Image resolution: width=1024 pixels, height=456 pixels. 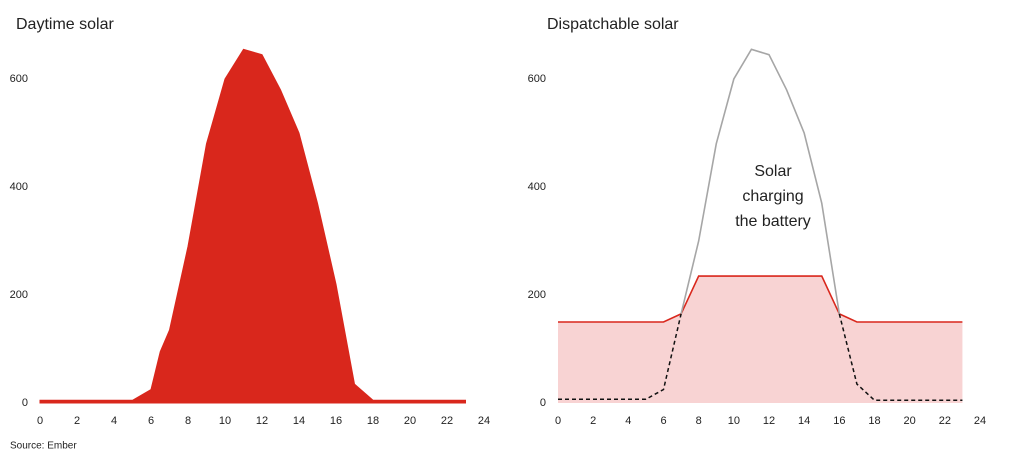 What do you see at coordinates (43, 446) in the screenshot?
I see `source: Source: Ember` at bounding box center [43, 446].